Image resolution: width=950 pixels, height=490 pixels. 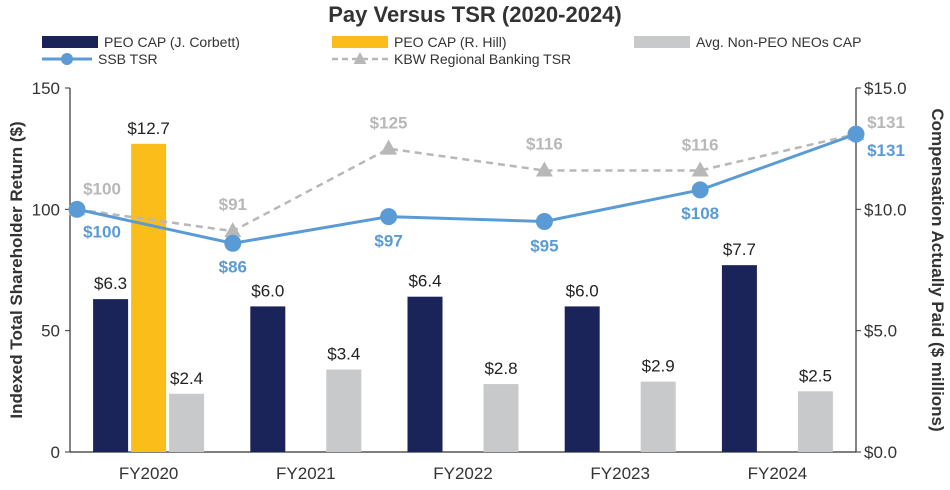 What do you see at coordinates (815, 375) in the screenshot?
I see `bar-value-label: $2.5` at bounding box center [815, 375].